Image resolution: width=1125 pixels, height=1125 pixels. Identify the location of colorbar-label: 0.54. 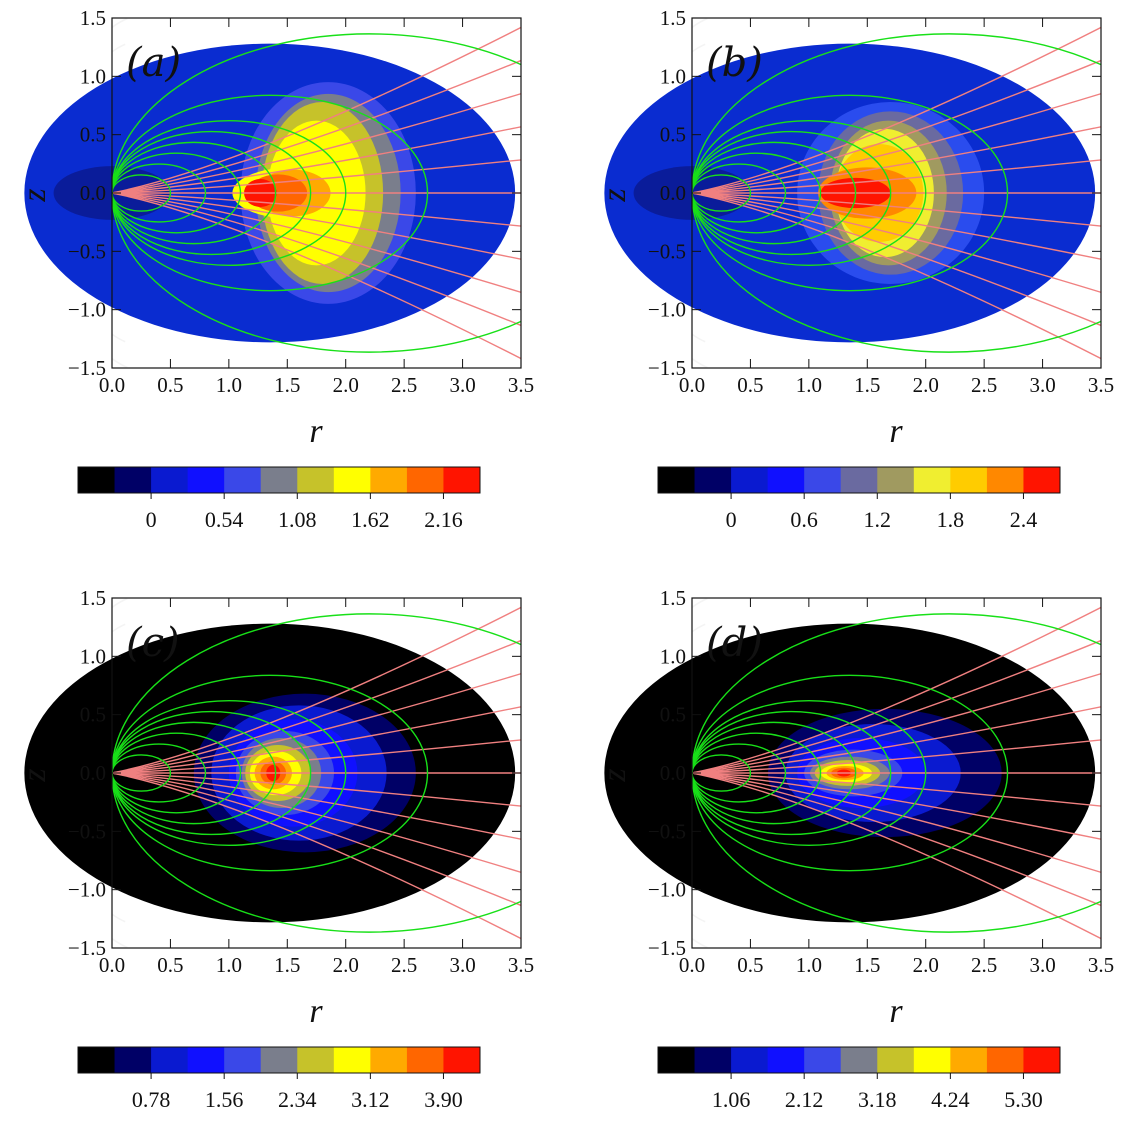
(224, 519).